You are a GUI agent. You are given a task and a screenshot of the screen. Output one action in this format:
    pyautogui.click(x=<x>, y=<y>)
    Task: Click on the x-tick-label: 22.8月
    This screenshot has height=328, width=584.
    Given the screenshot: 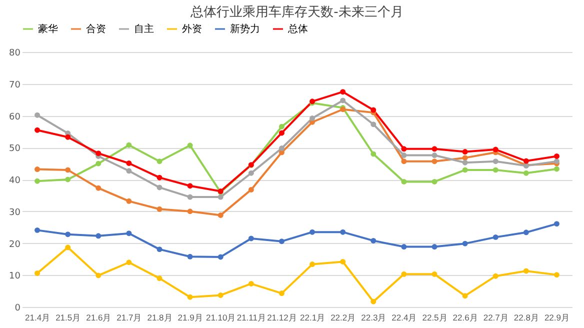 What is the action you would take?
    pyautogui.click(x=527, y=317)
    